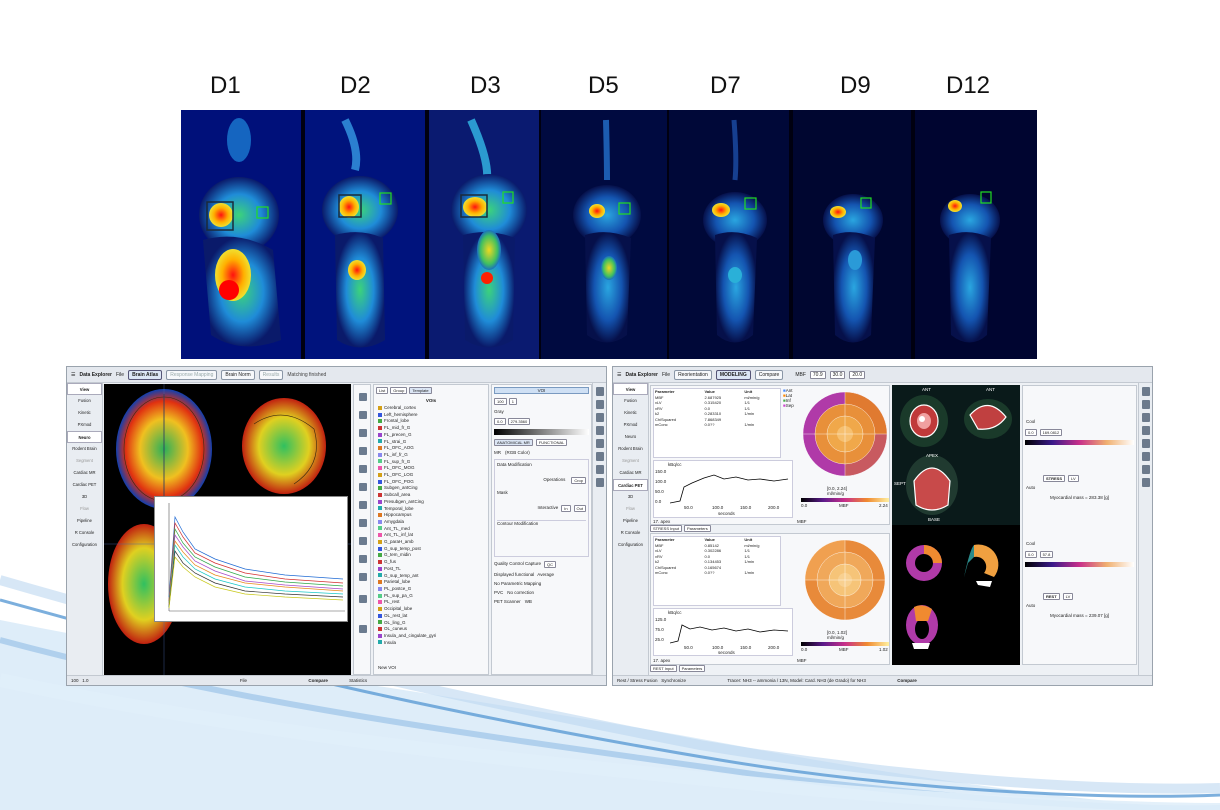 This screenshot has height=810, width=1220. Describe the element at coordinates (433, 542) in the screenshot. I see `voi-item: G_paraH_amb` at that location.